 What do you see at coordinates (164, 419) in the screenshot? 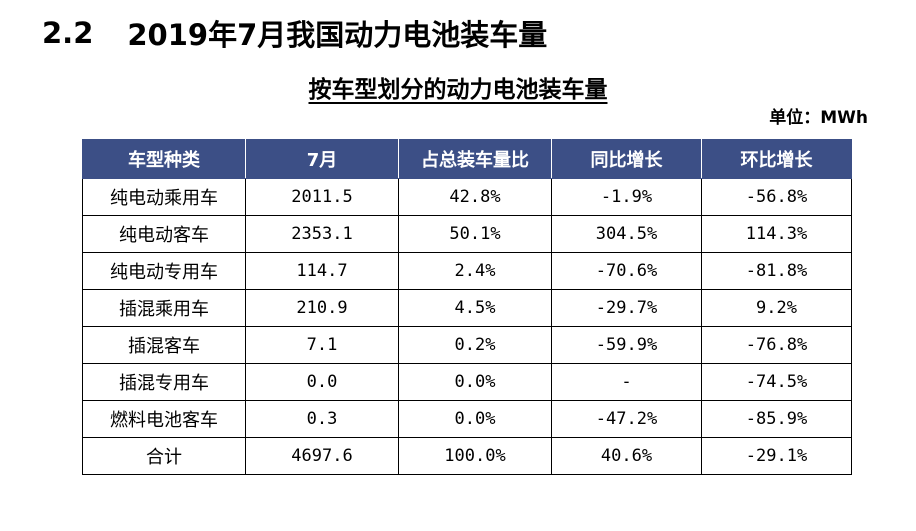
I see `vehicle-type-cell: 燃料电池客车` at bounding box center [164, 419].